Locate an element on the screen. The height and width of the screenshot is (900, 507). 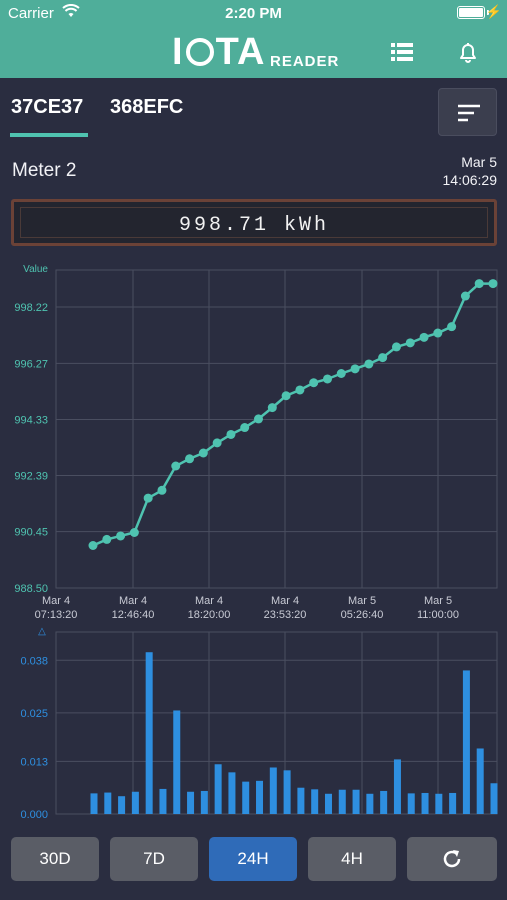
refresh-button is located at coordinates (452, 859).